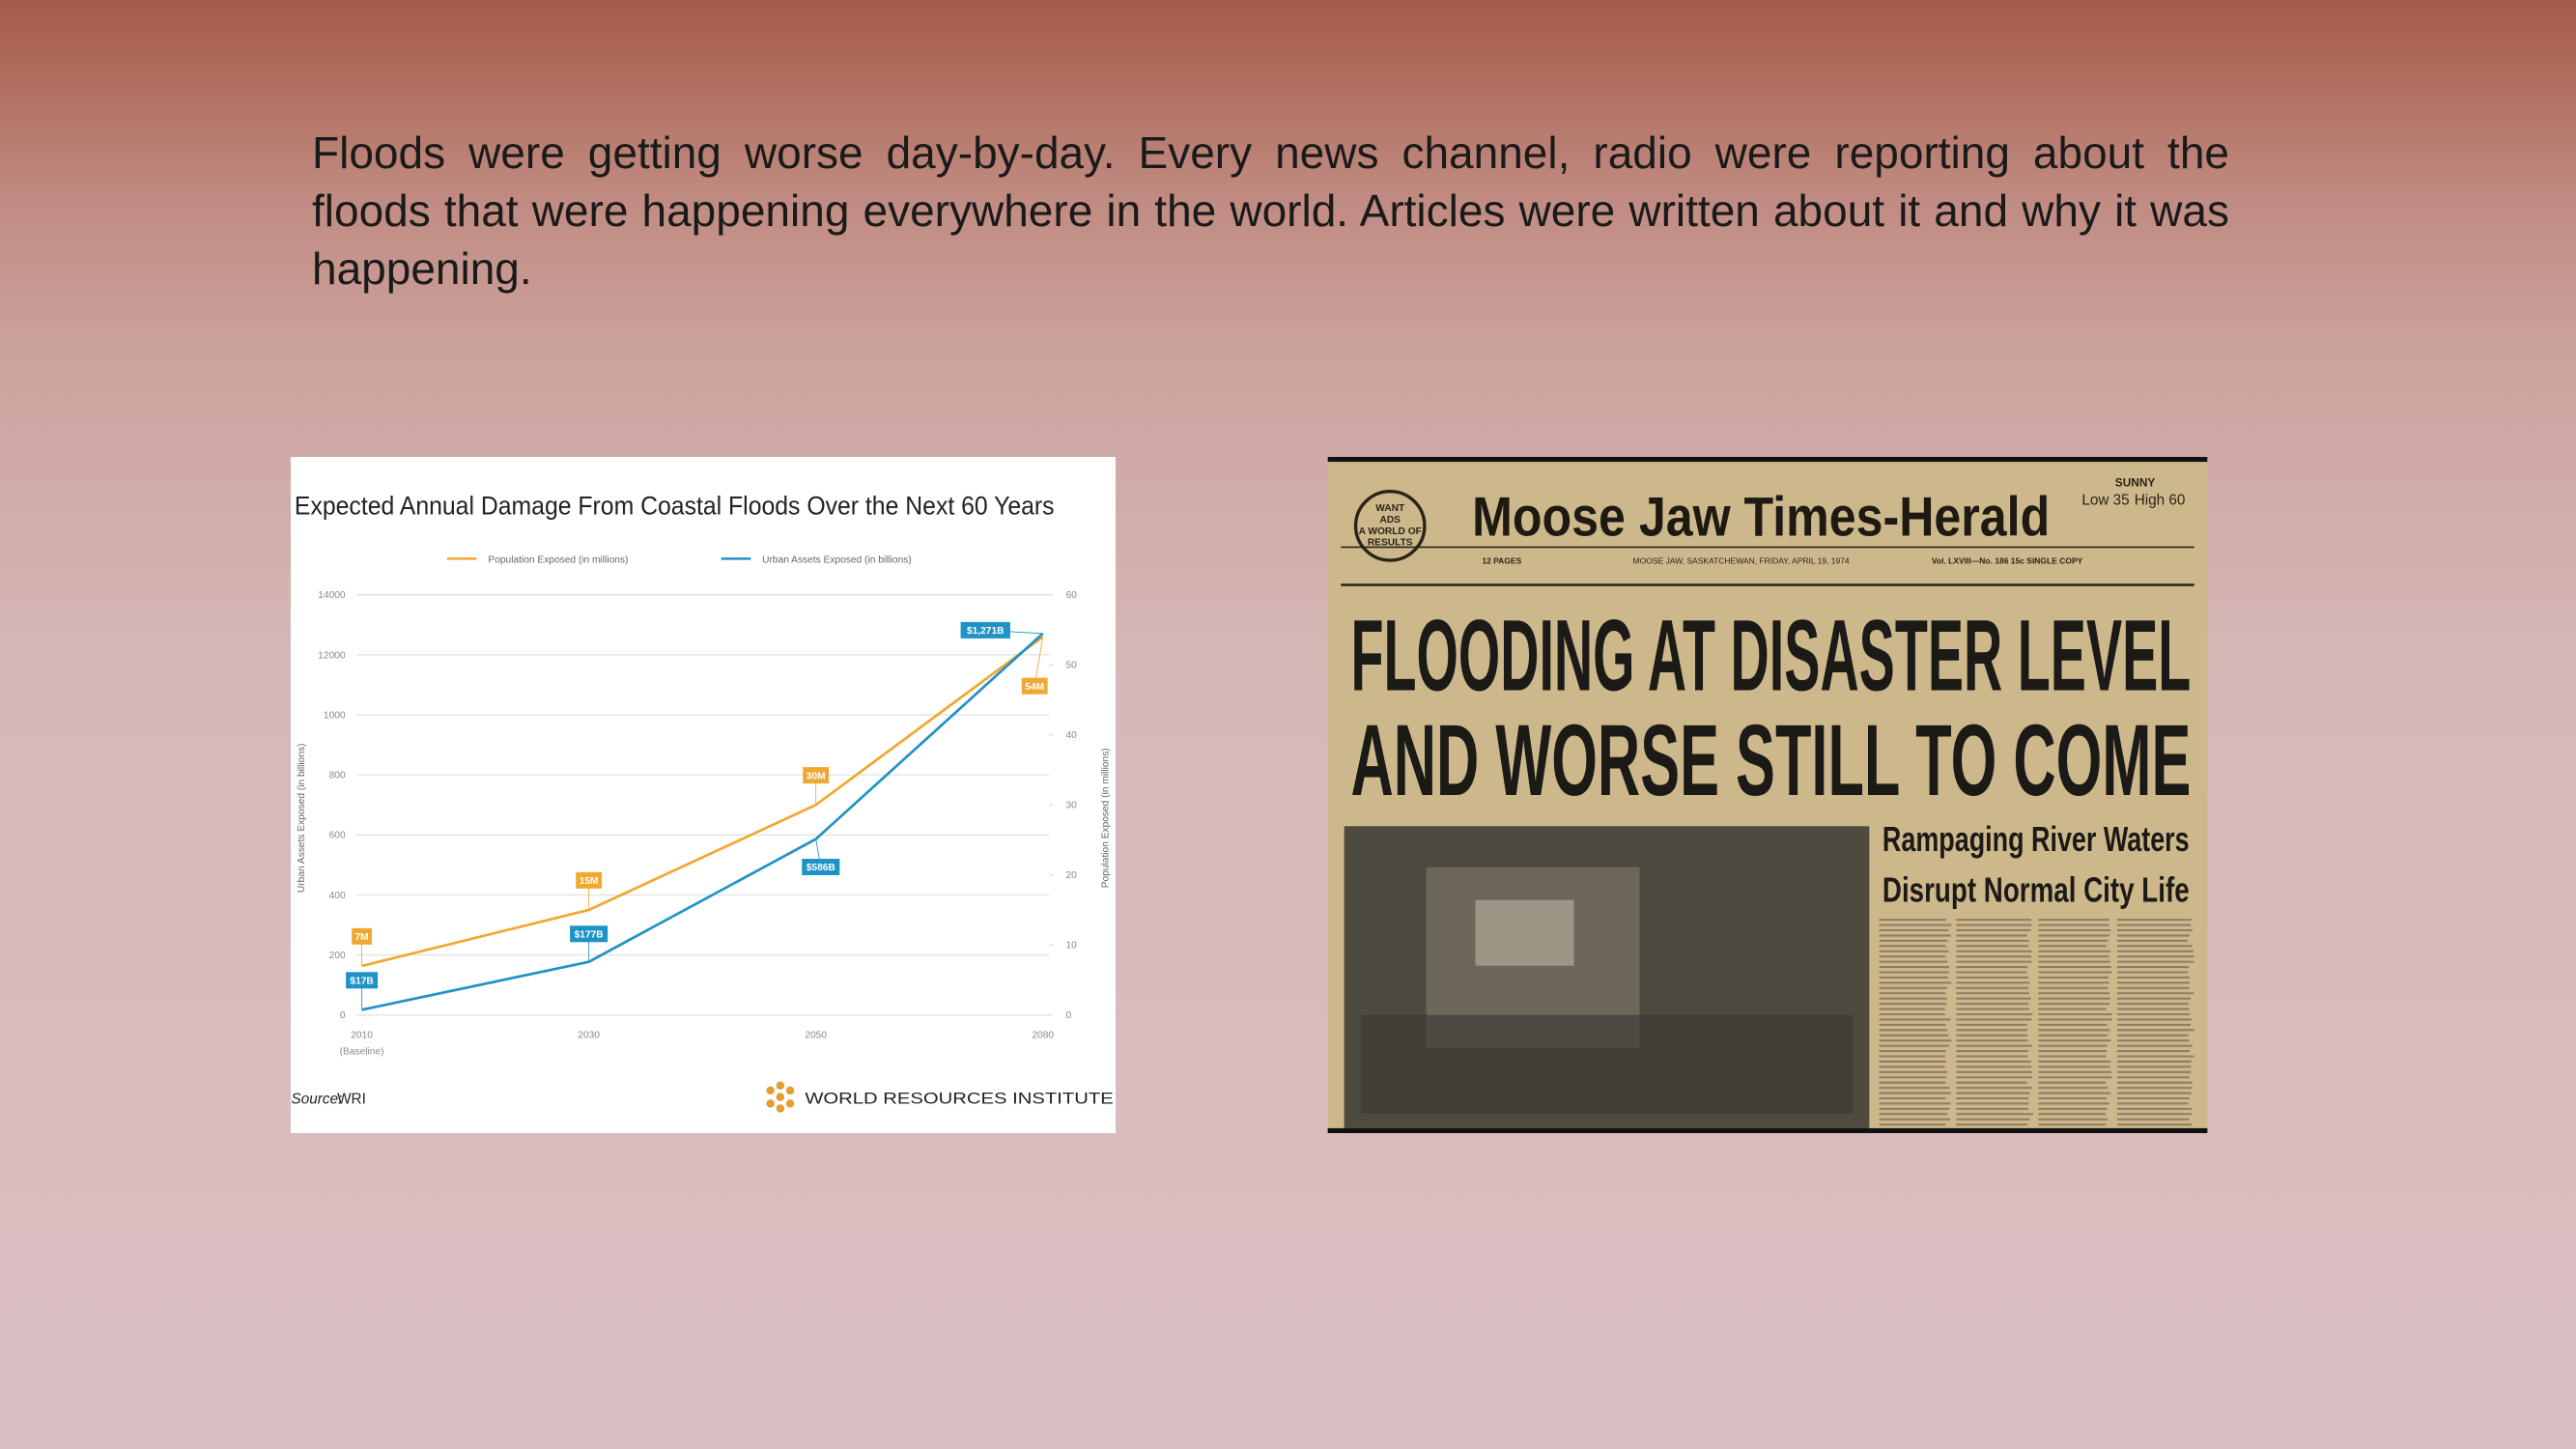 The height and width of the screenshot is (1449, 2576). I want to click on top-border, so click(1768, 459).